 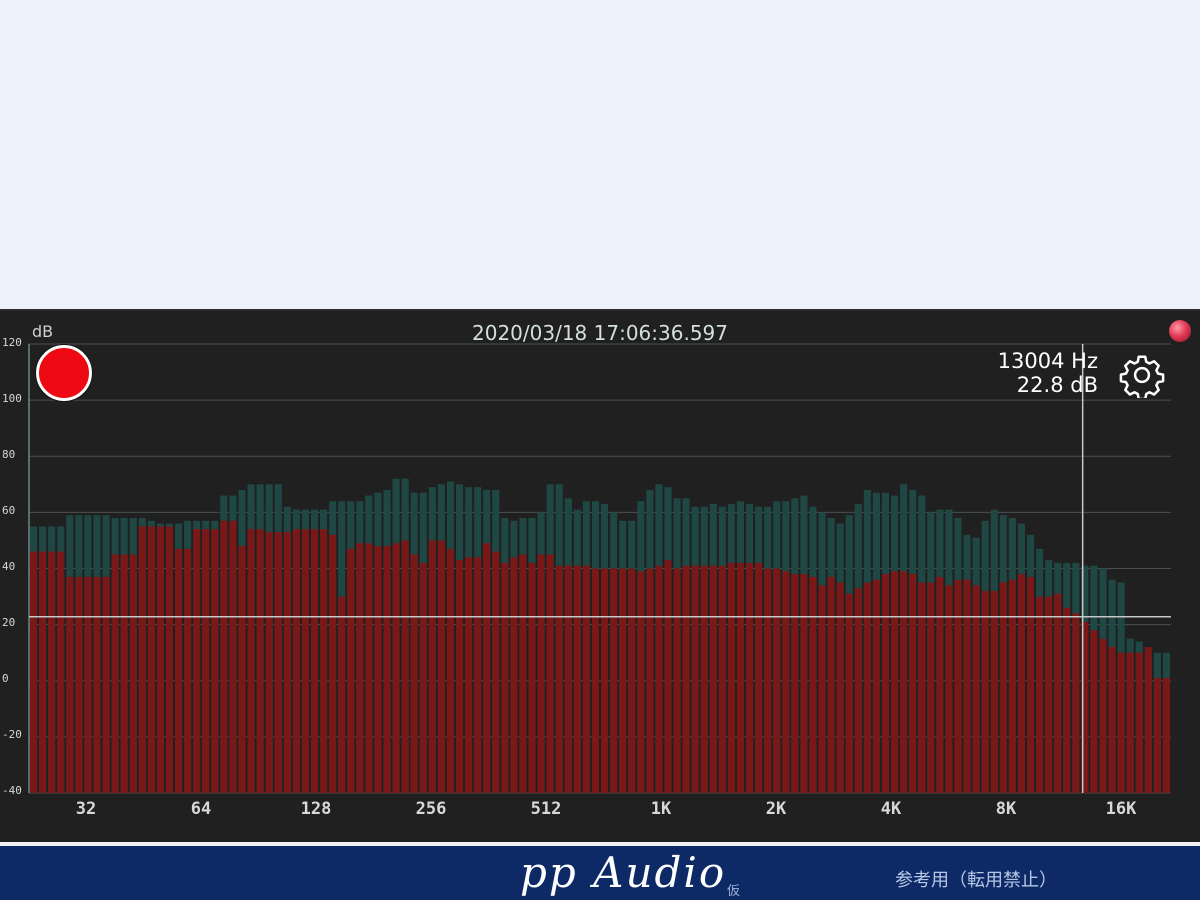 I want to click on x-tick-label: 8K, so click(x=1006, y=809).